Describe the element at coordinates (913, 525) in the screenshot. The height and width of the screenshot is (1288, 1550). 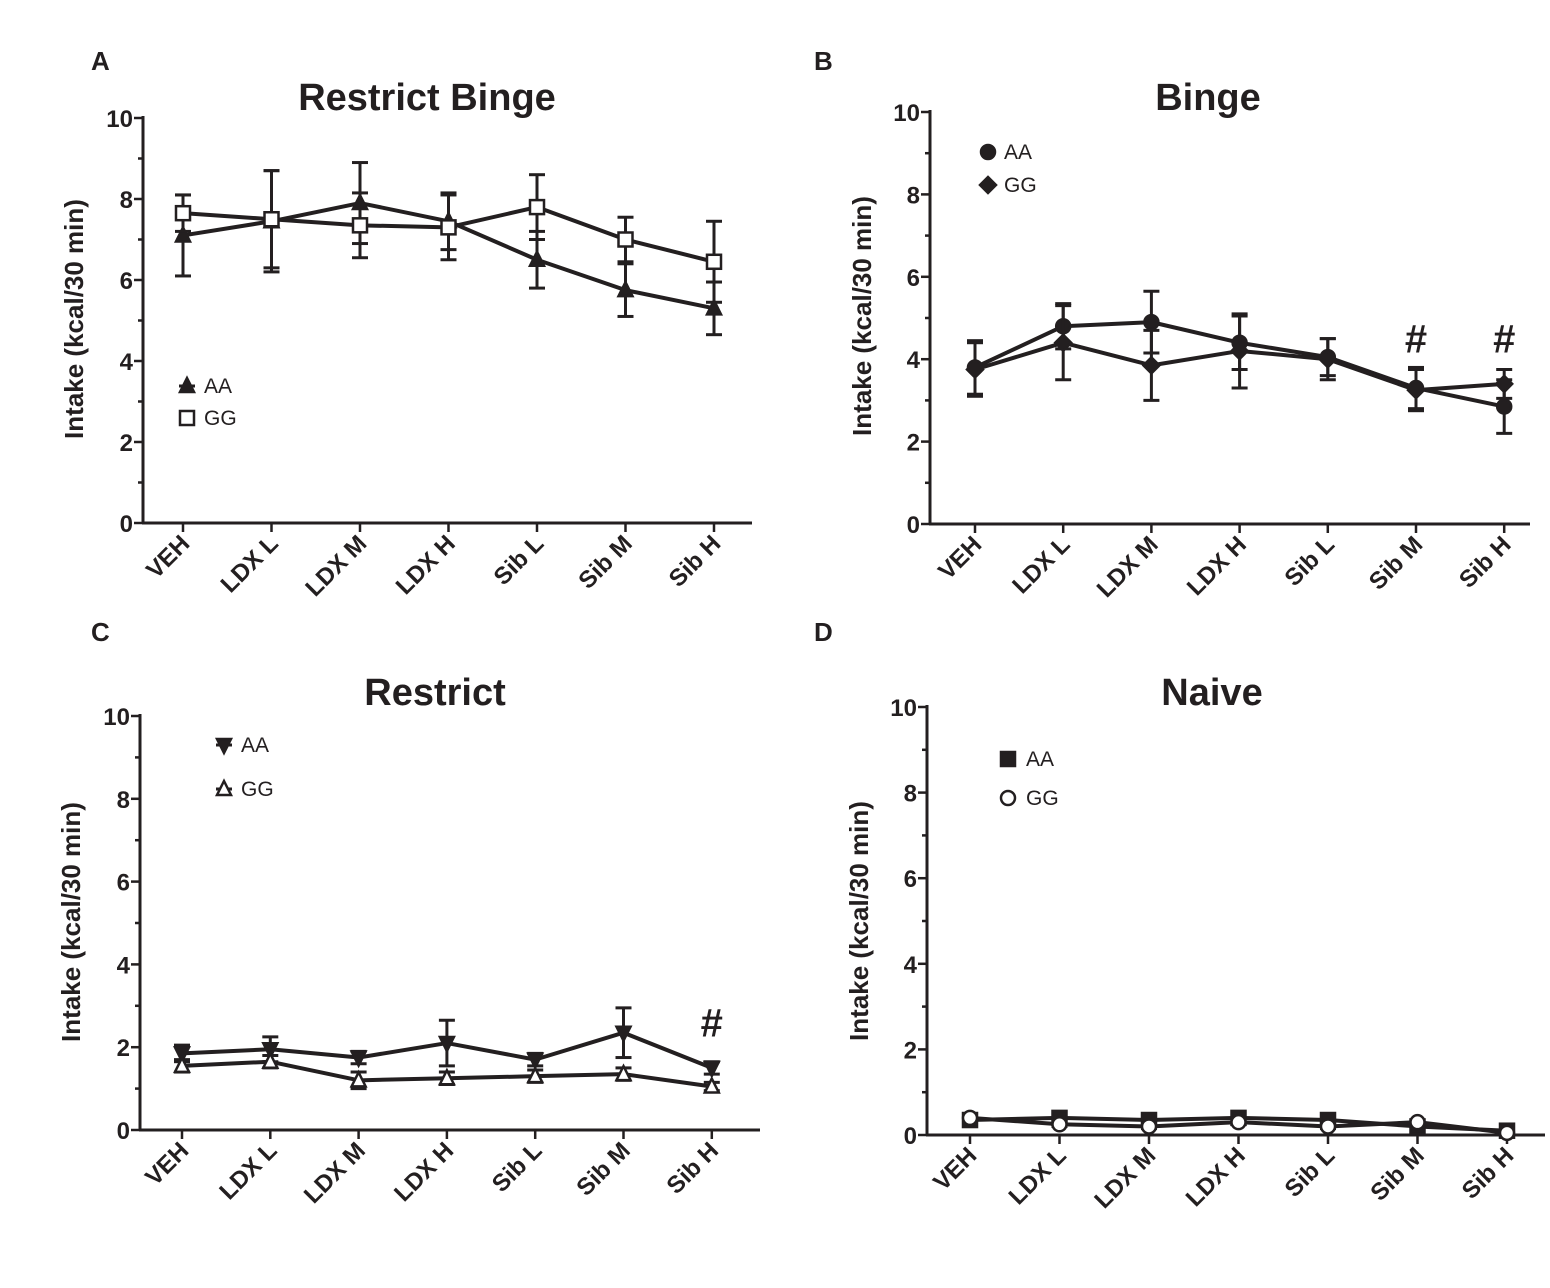
I see `y-tick-label: 0` at that location.